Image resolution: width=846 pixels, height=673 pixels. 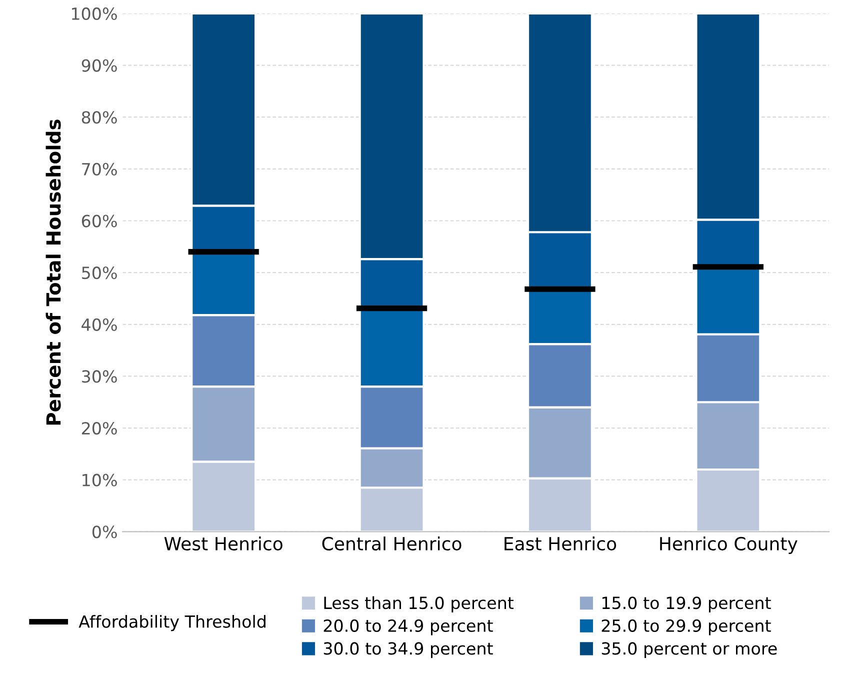 What do you see at coordinates (94, 13) in the screenshot?
I see `y-tick-label: 100%` at bounding box center [94, 13].